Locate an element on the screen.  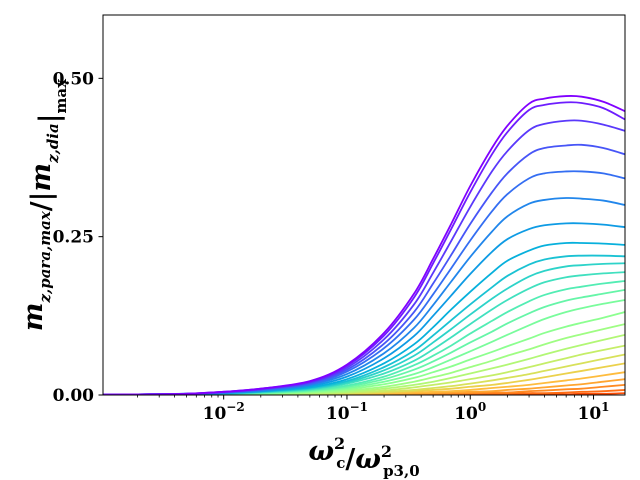
y-tick-label-1: 0.00 is located at coordinates (74, 396).